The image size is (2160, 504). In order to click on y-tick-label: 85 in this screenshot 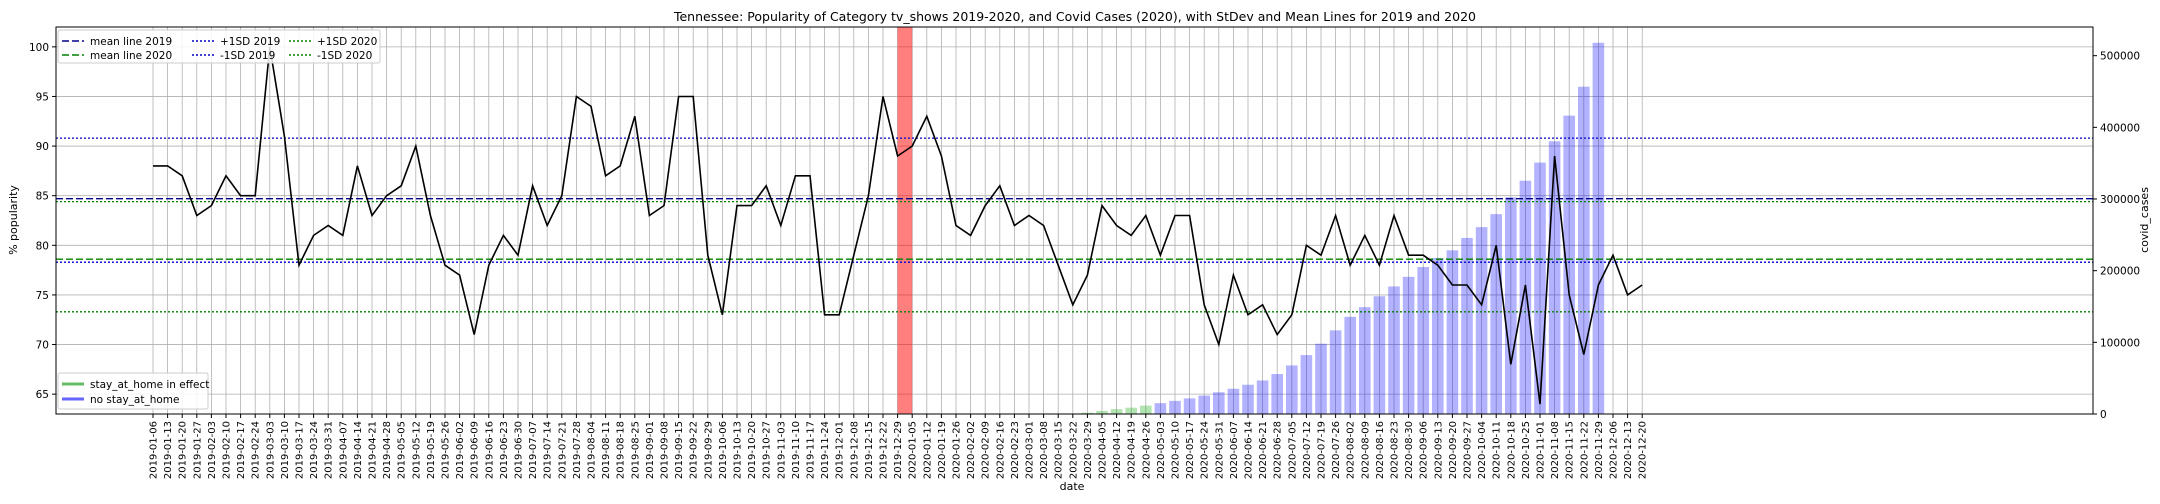, I will do `click(42, 197)`.